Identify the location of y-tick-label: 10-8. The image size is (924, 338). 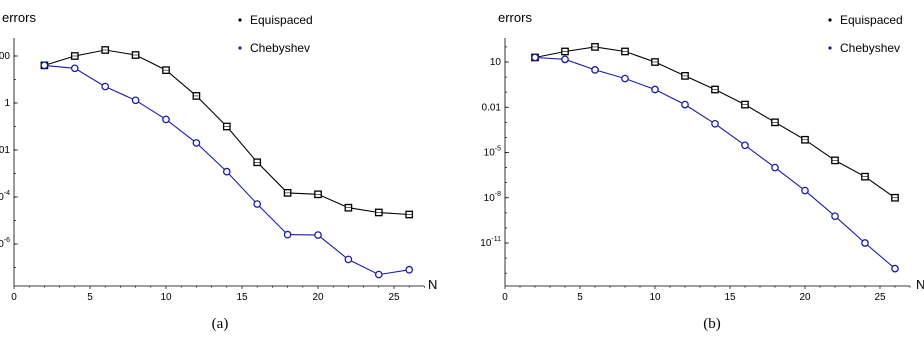
(492, 197).